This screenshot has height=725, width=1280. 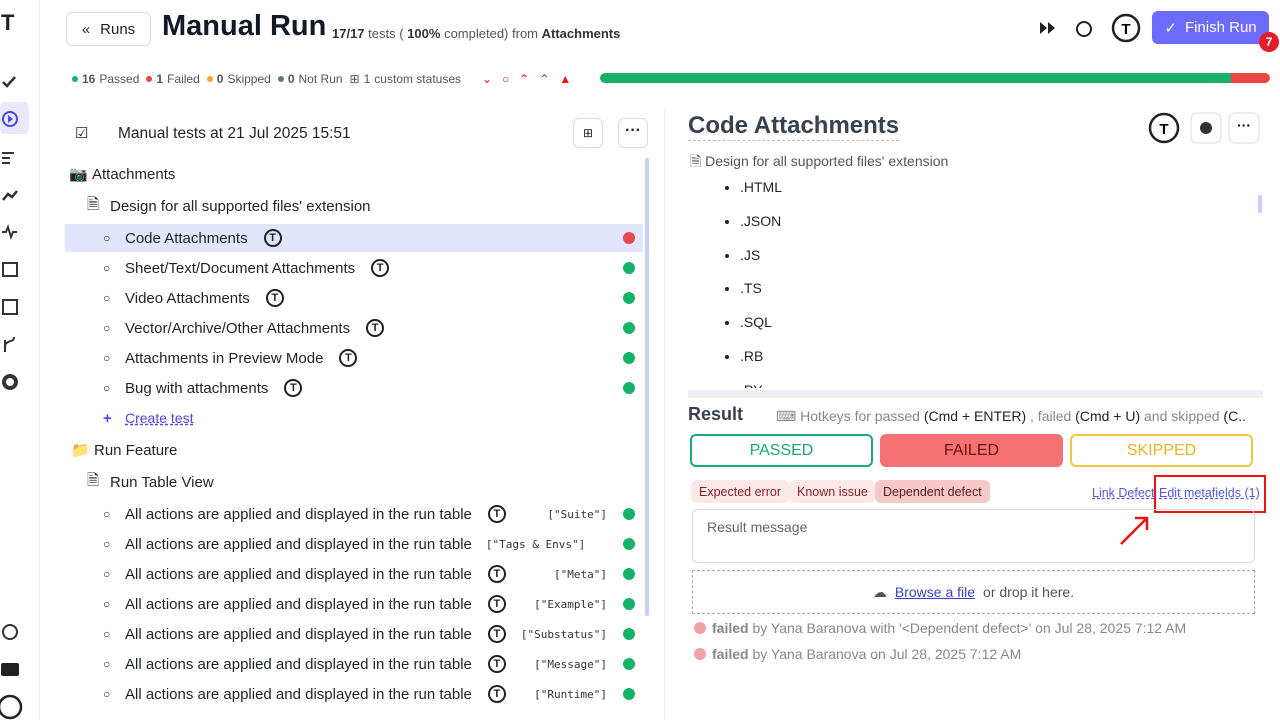 What do you see at coordinates (1209, 493) in the screenshot?
I see `edit-metafields: Edit metafields (1)` at bounding box center [1209, 493].